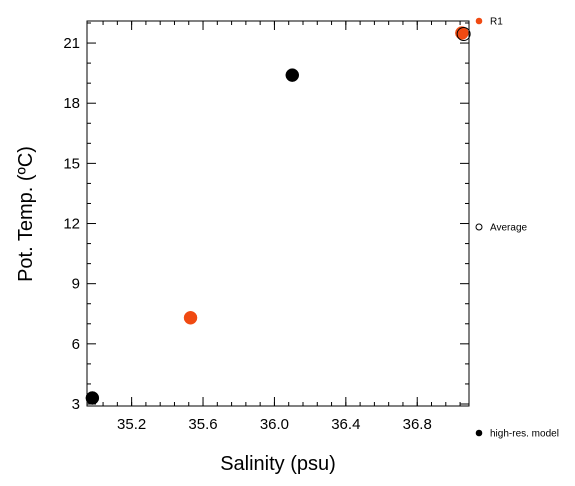  I want to click on legend: R1 Average high-res. model, so click(517, 228).